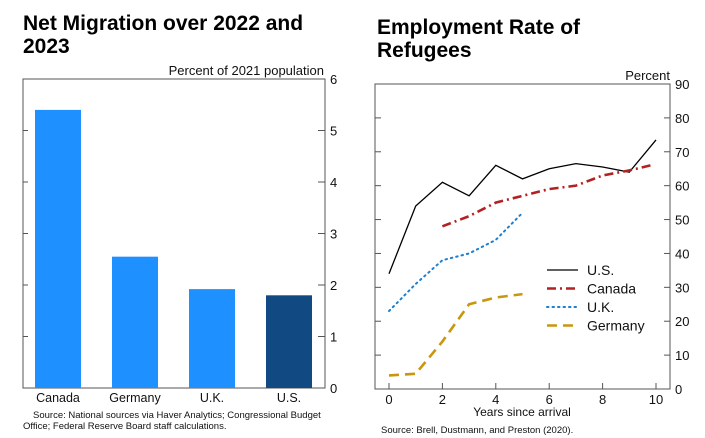 This screenshot has width=705, height=438. What do you see at coordinates (611, 289) in the screenshot?
I see `legend-label: Canada` at bounding box center [611, 289].